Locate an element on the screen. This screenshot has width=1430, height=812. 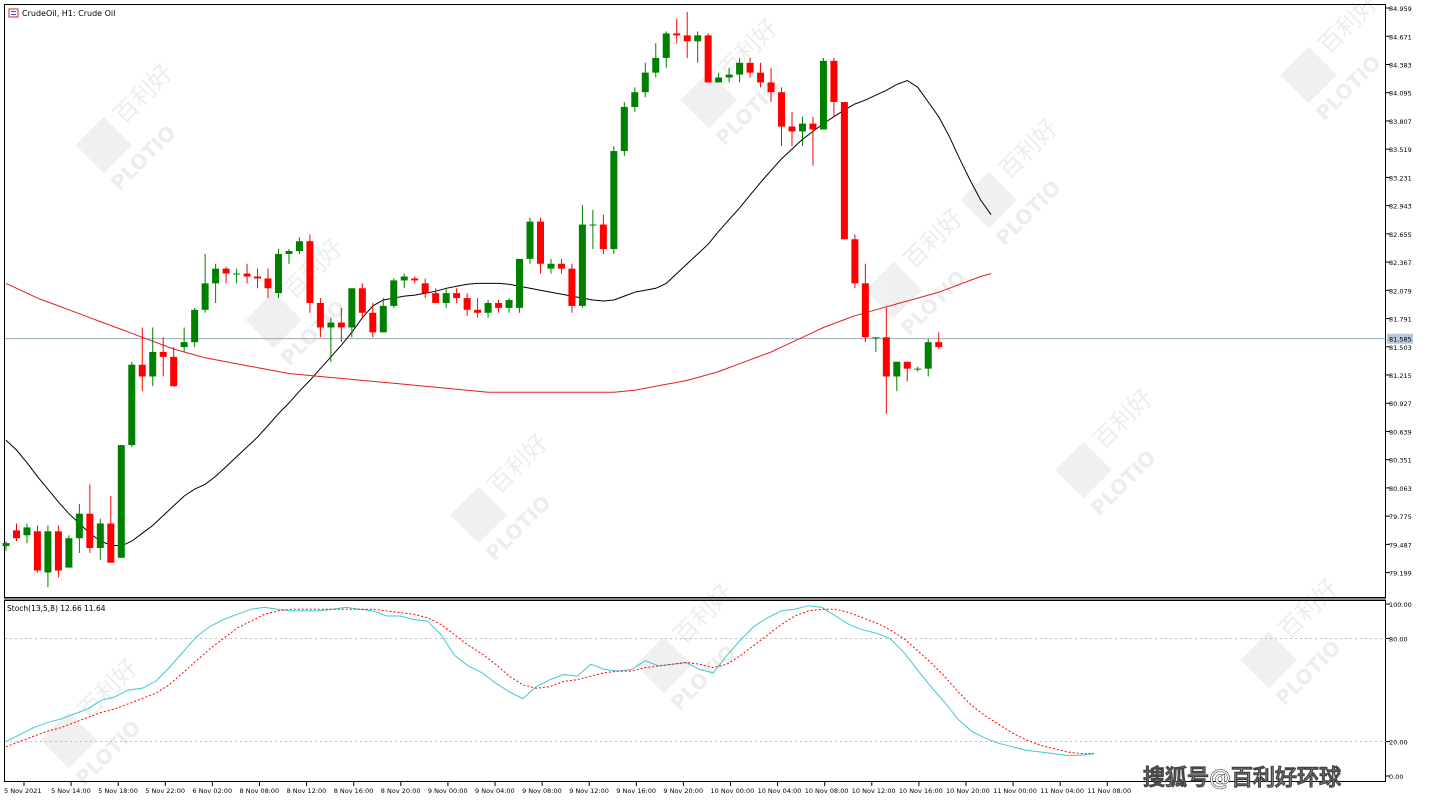
price-tick-label: 80.639 is located at coordinates (1400, 432).